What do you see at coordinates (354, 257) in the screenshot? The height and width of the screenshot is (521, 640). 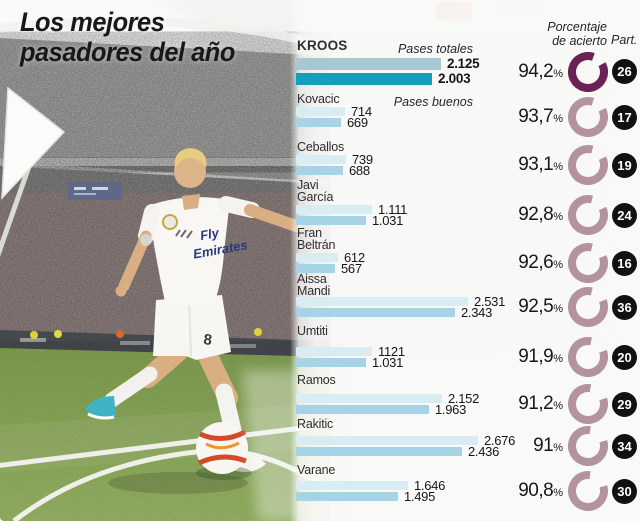 I see `pases-totales-value: 612` at bounding box center [354, 257].